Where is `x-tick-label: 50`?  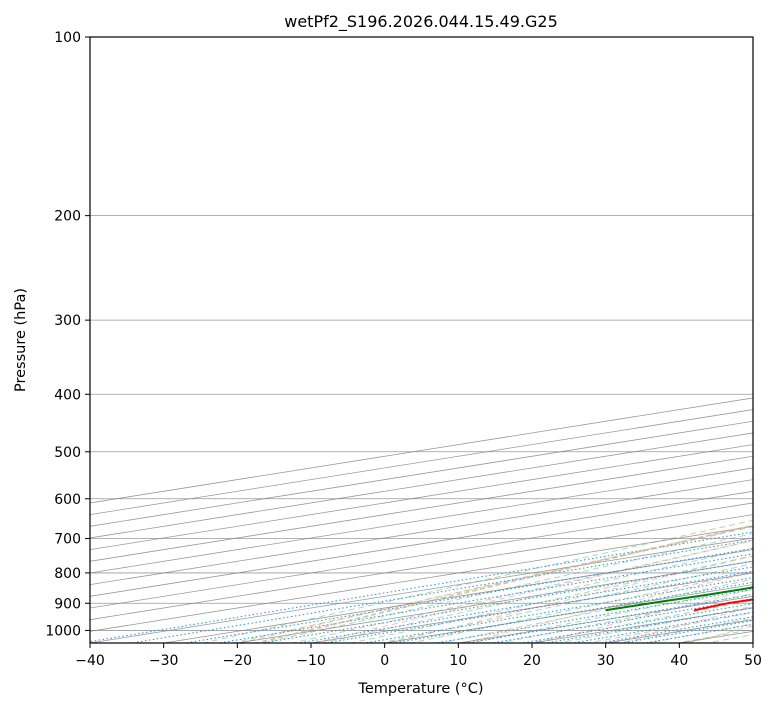
x-tick-label: 50 is located at coordinates (753, 661).